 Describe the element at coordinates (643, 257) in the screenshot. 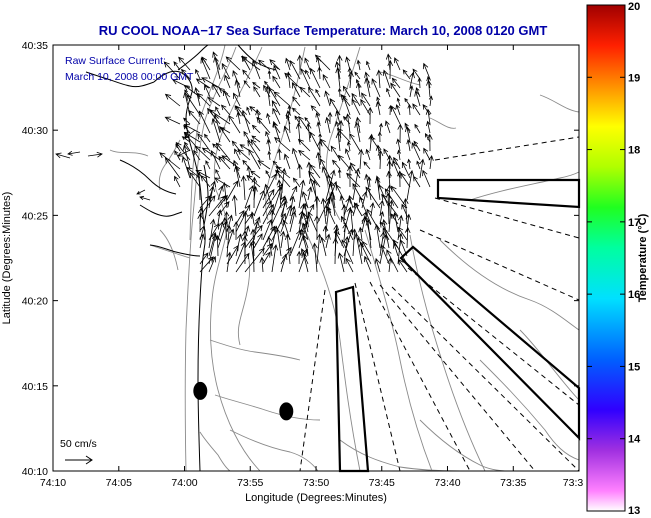

I see `colorbar-label: Temperature (°C)` at that location.